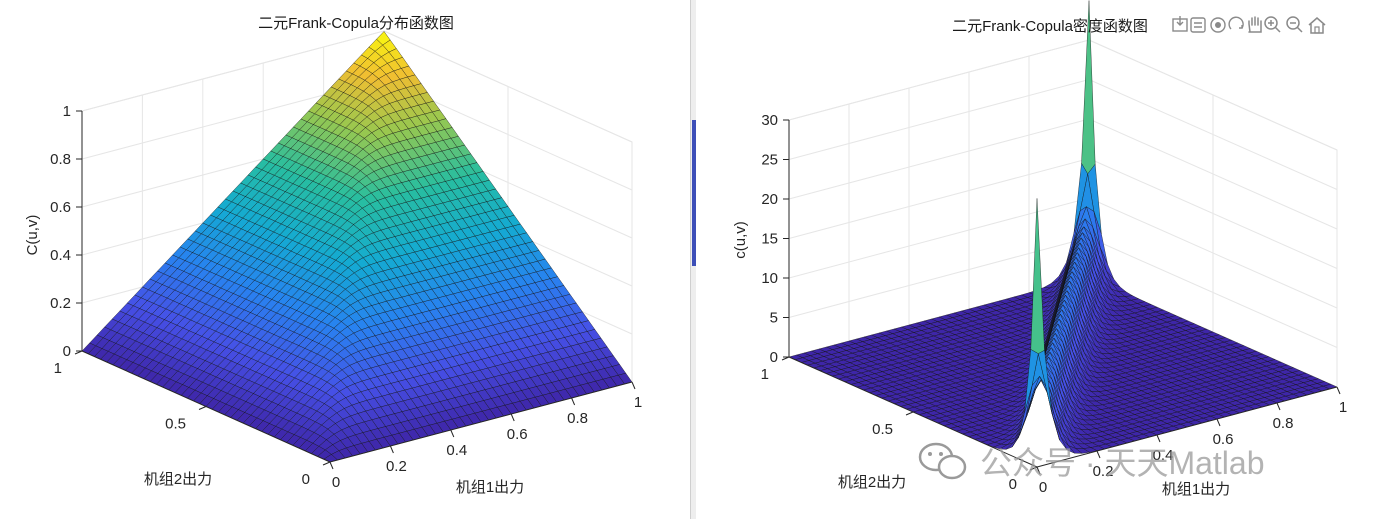 Image resolution: width=1394 pixels, height=519 pixels. I want to click on figure-toolbar, so click(1247, 25).